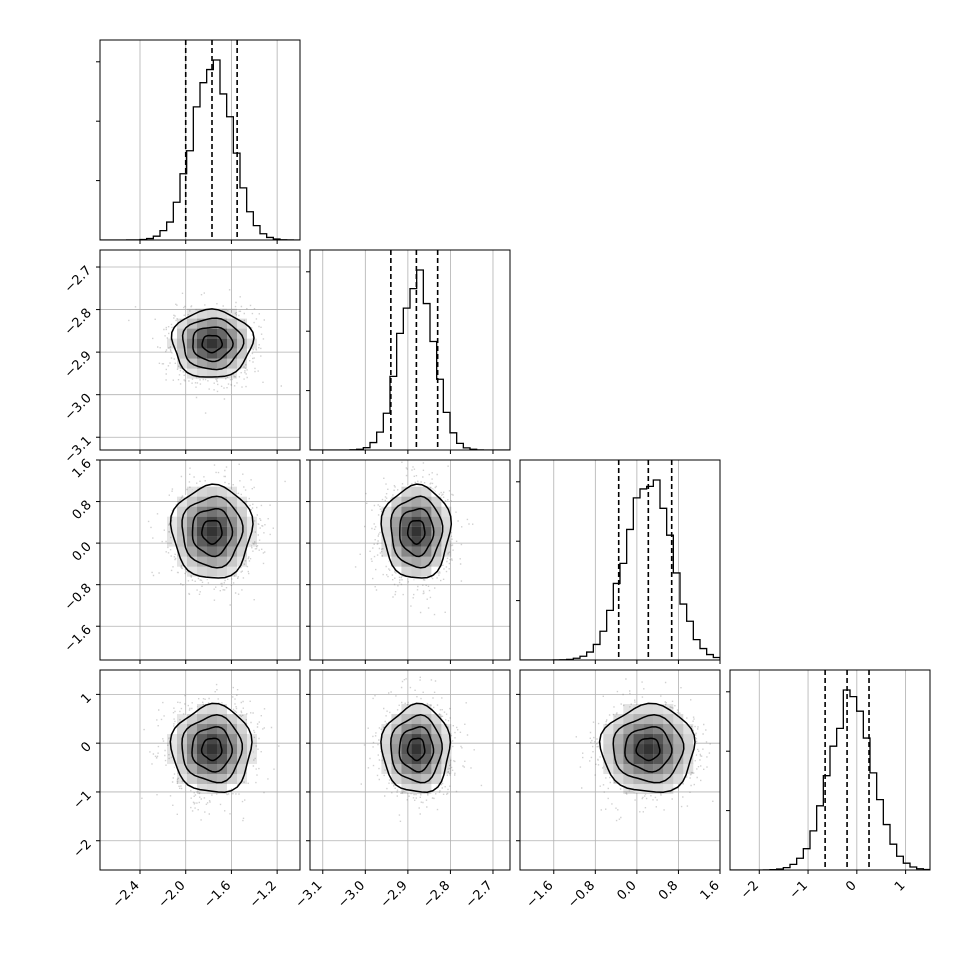 This screenshot has height=970, width=970. I want to click on density-panel-1-3: −3.1 −3.0 −2.9 −2.8 −2.7, so click(402, 790).